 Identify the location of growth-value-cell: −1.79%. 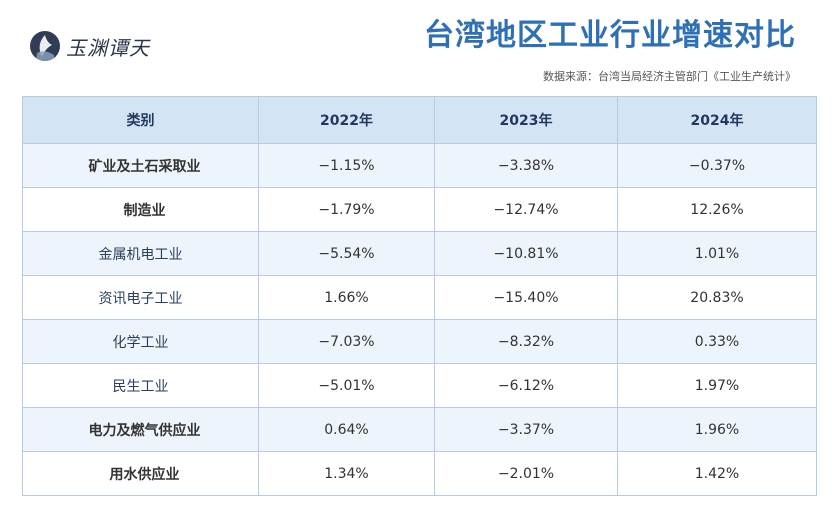
(346, 209).